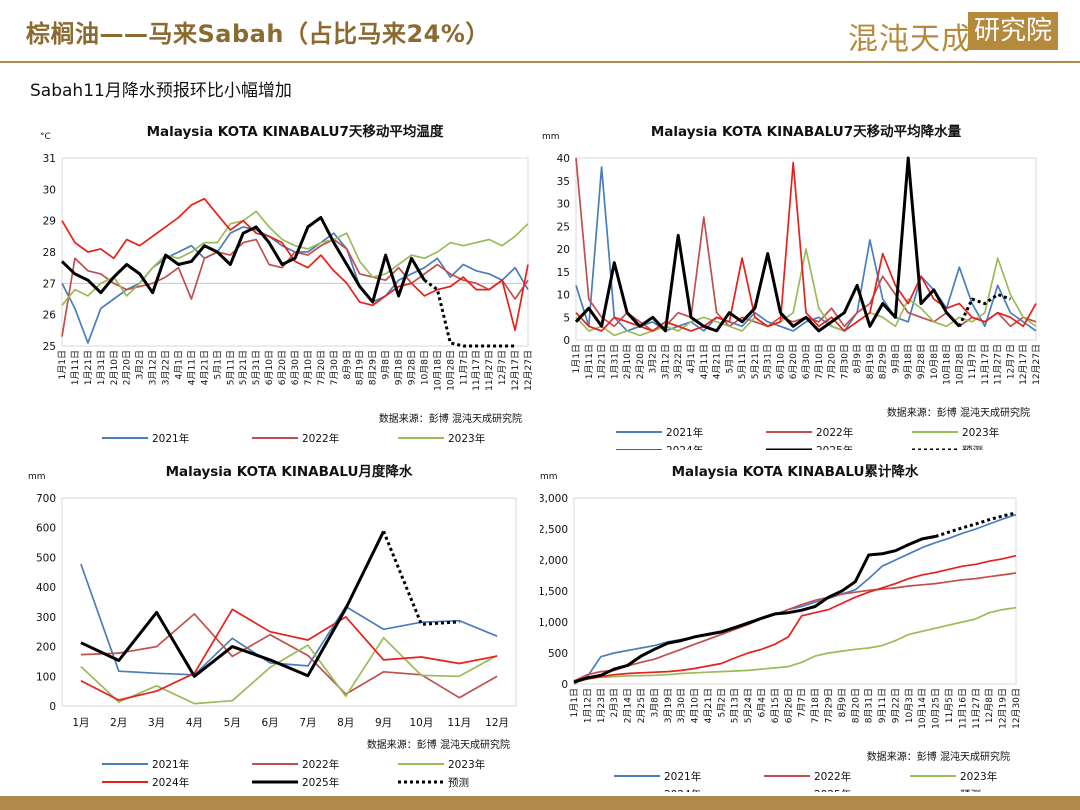 This screenshot has height=810, width=1080. I want to click on header-divider, so click(540, 62).